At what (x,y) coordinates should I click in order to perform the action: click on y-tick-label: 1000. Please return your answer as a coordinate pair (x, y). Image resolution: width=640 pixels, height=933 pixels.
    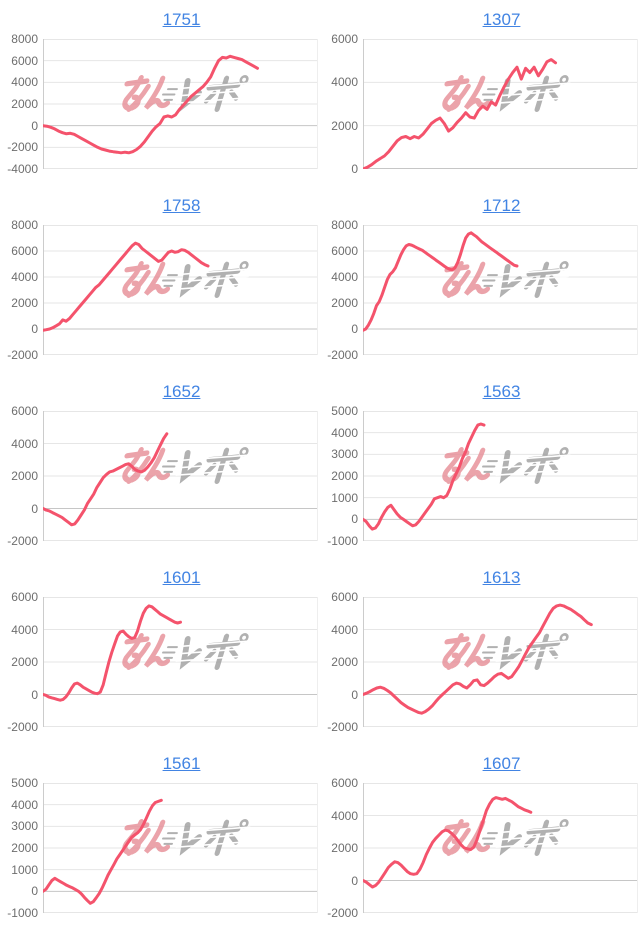
    Looking at the image, I should click on (24, 869).